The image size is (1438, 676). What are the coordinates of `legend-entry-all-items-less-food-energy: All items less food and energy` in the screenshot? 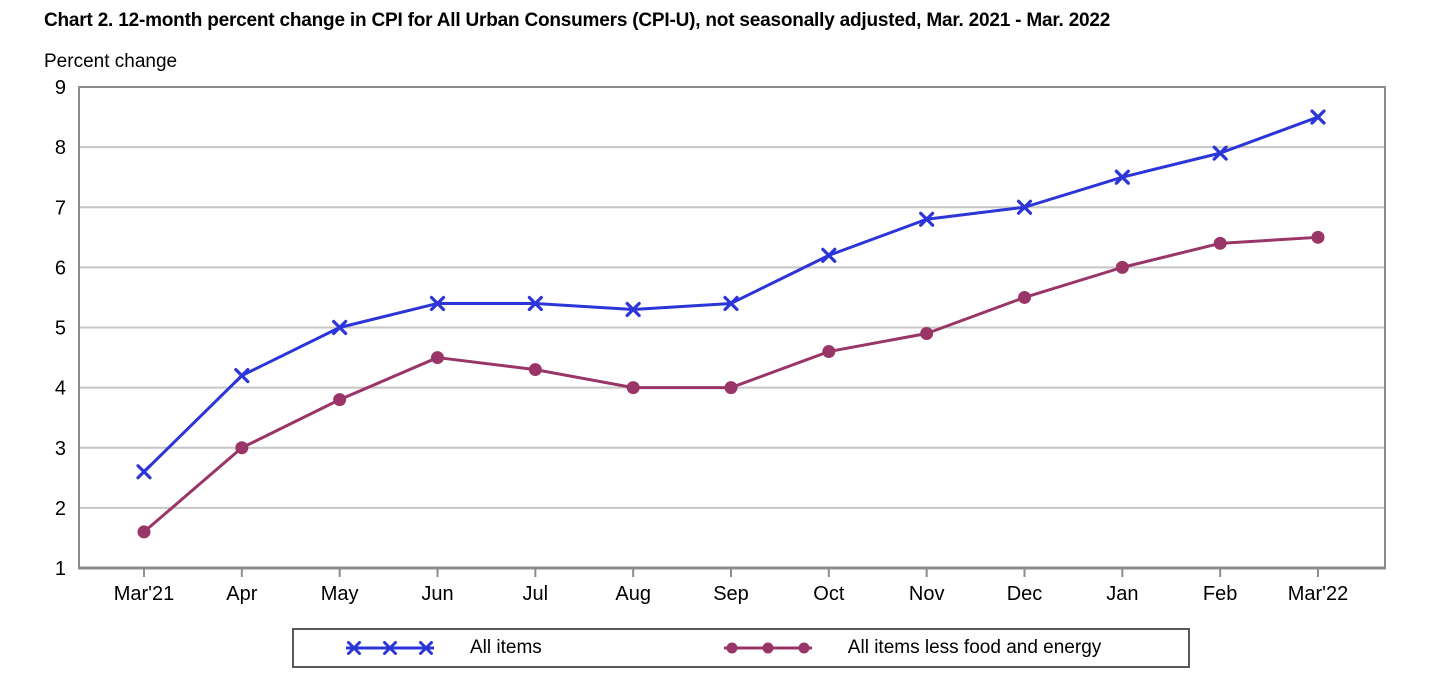 It's located at (911, 648).